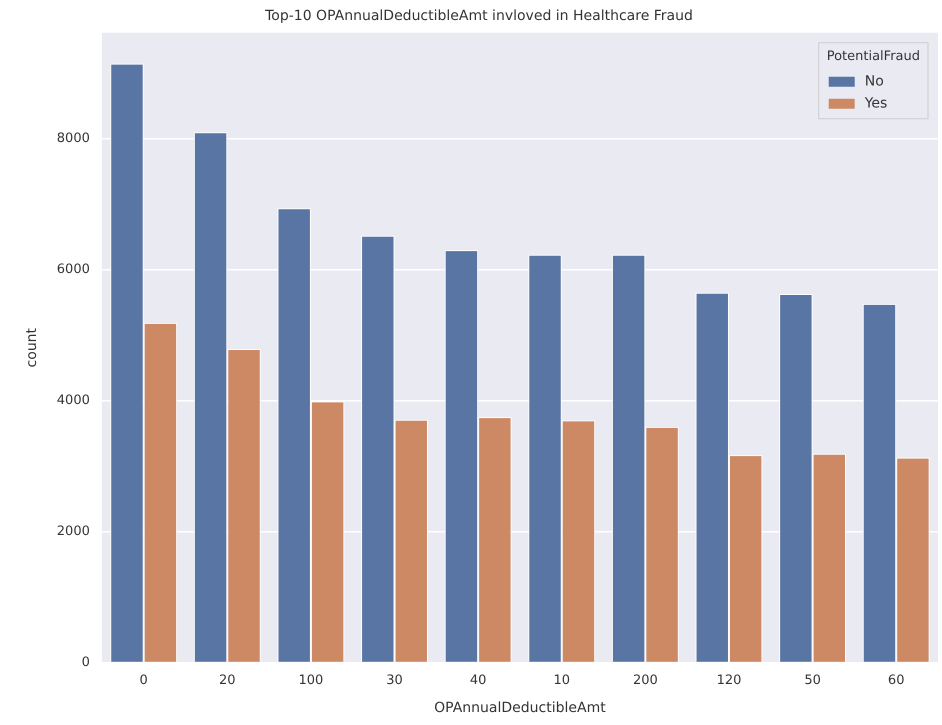 The height and width of the screenshot is (725, 942). I want to click on x-tick-label: 10, so click(561, 680).